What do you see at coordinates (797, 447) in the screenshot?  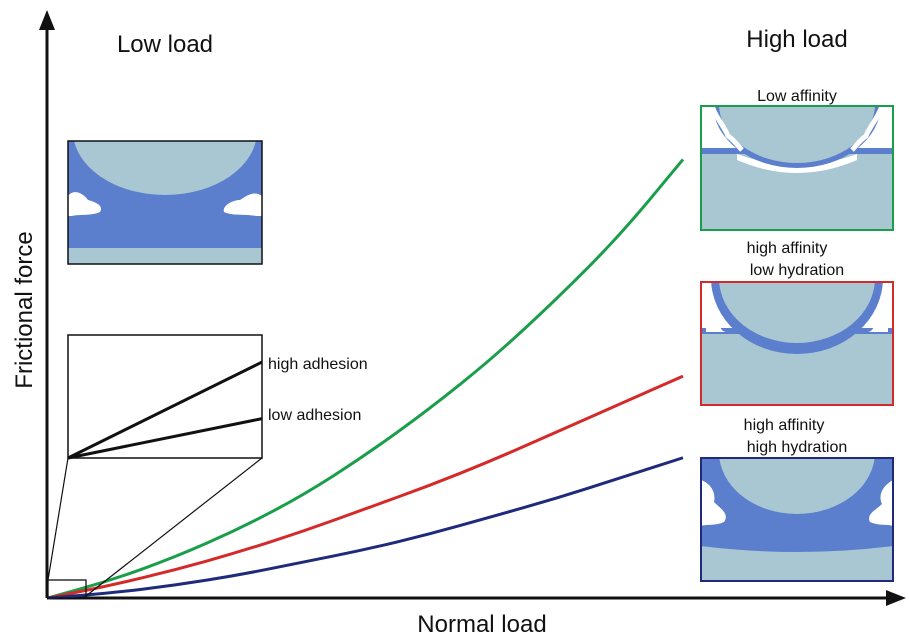 I see `high-hydration-label-2: high hydration` at bounding box center [797, 447].